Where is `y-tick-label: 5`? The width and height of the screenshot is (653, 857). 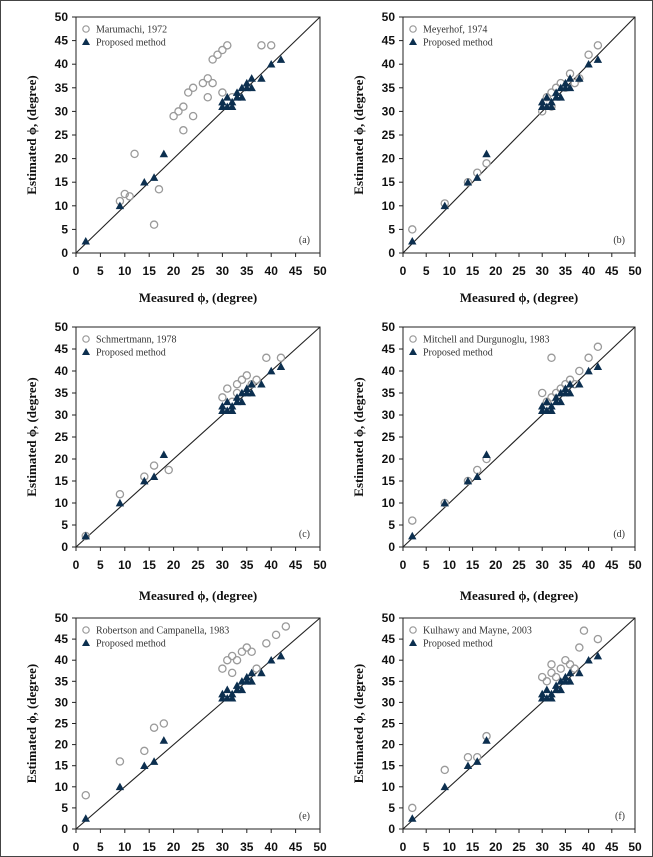 y-tick-label: 5 is located at coordinates (64, 229).